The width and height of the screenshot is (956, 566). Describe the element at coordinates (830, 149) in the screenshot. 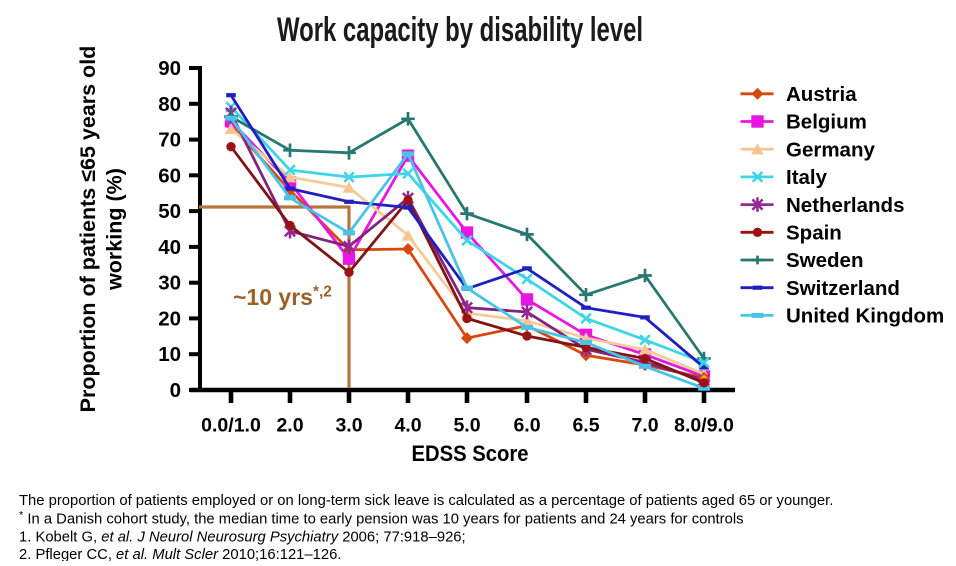

I see `svg-text: Germany` at that location.